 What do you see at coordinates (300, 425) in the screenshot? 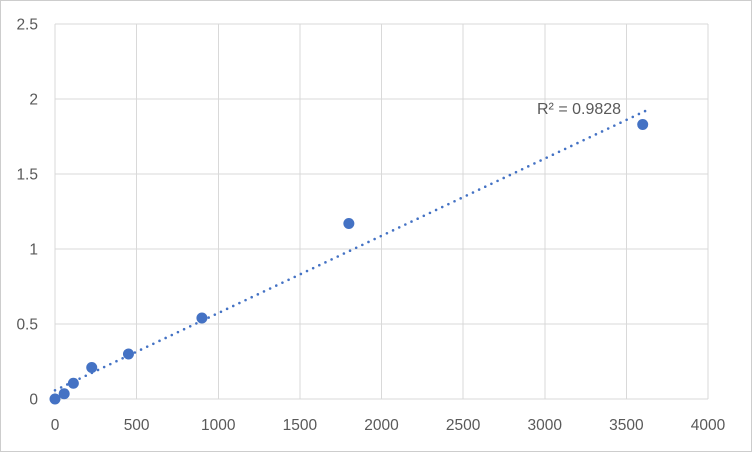
I see `x-axis-tick-label: 1500` at bounding box center [300, 425].